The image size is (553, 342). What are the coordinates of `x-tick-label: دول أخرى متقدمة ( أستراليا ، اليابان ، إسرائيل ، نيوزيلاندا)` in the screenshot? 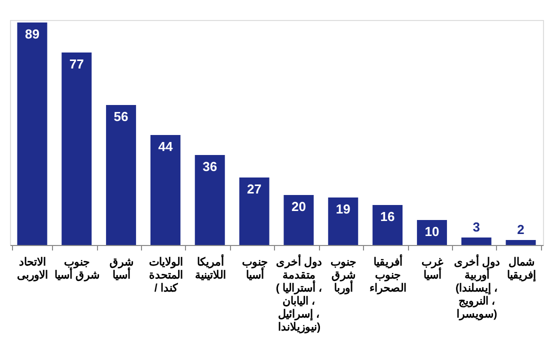 It's located at (299, 294).